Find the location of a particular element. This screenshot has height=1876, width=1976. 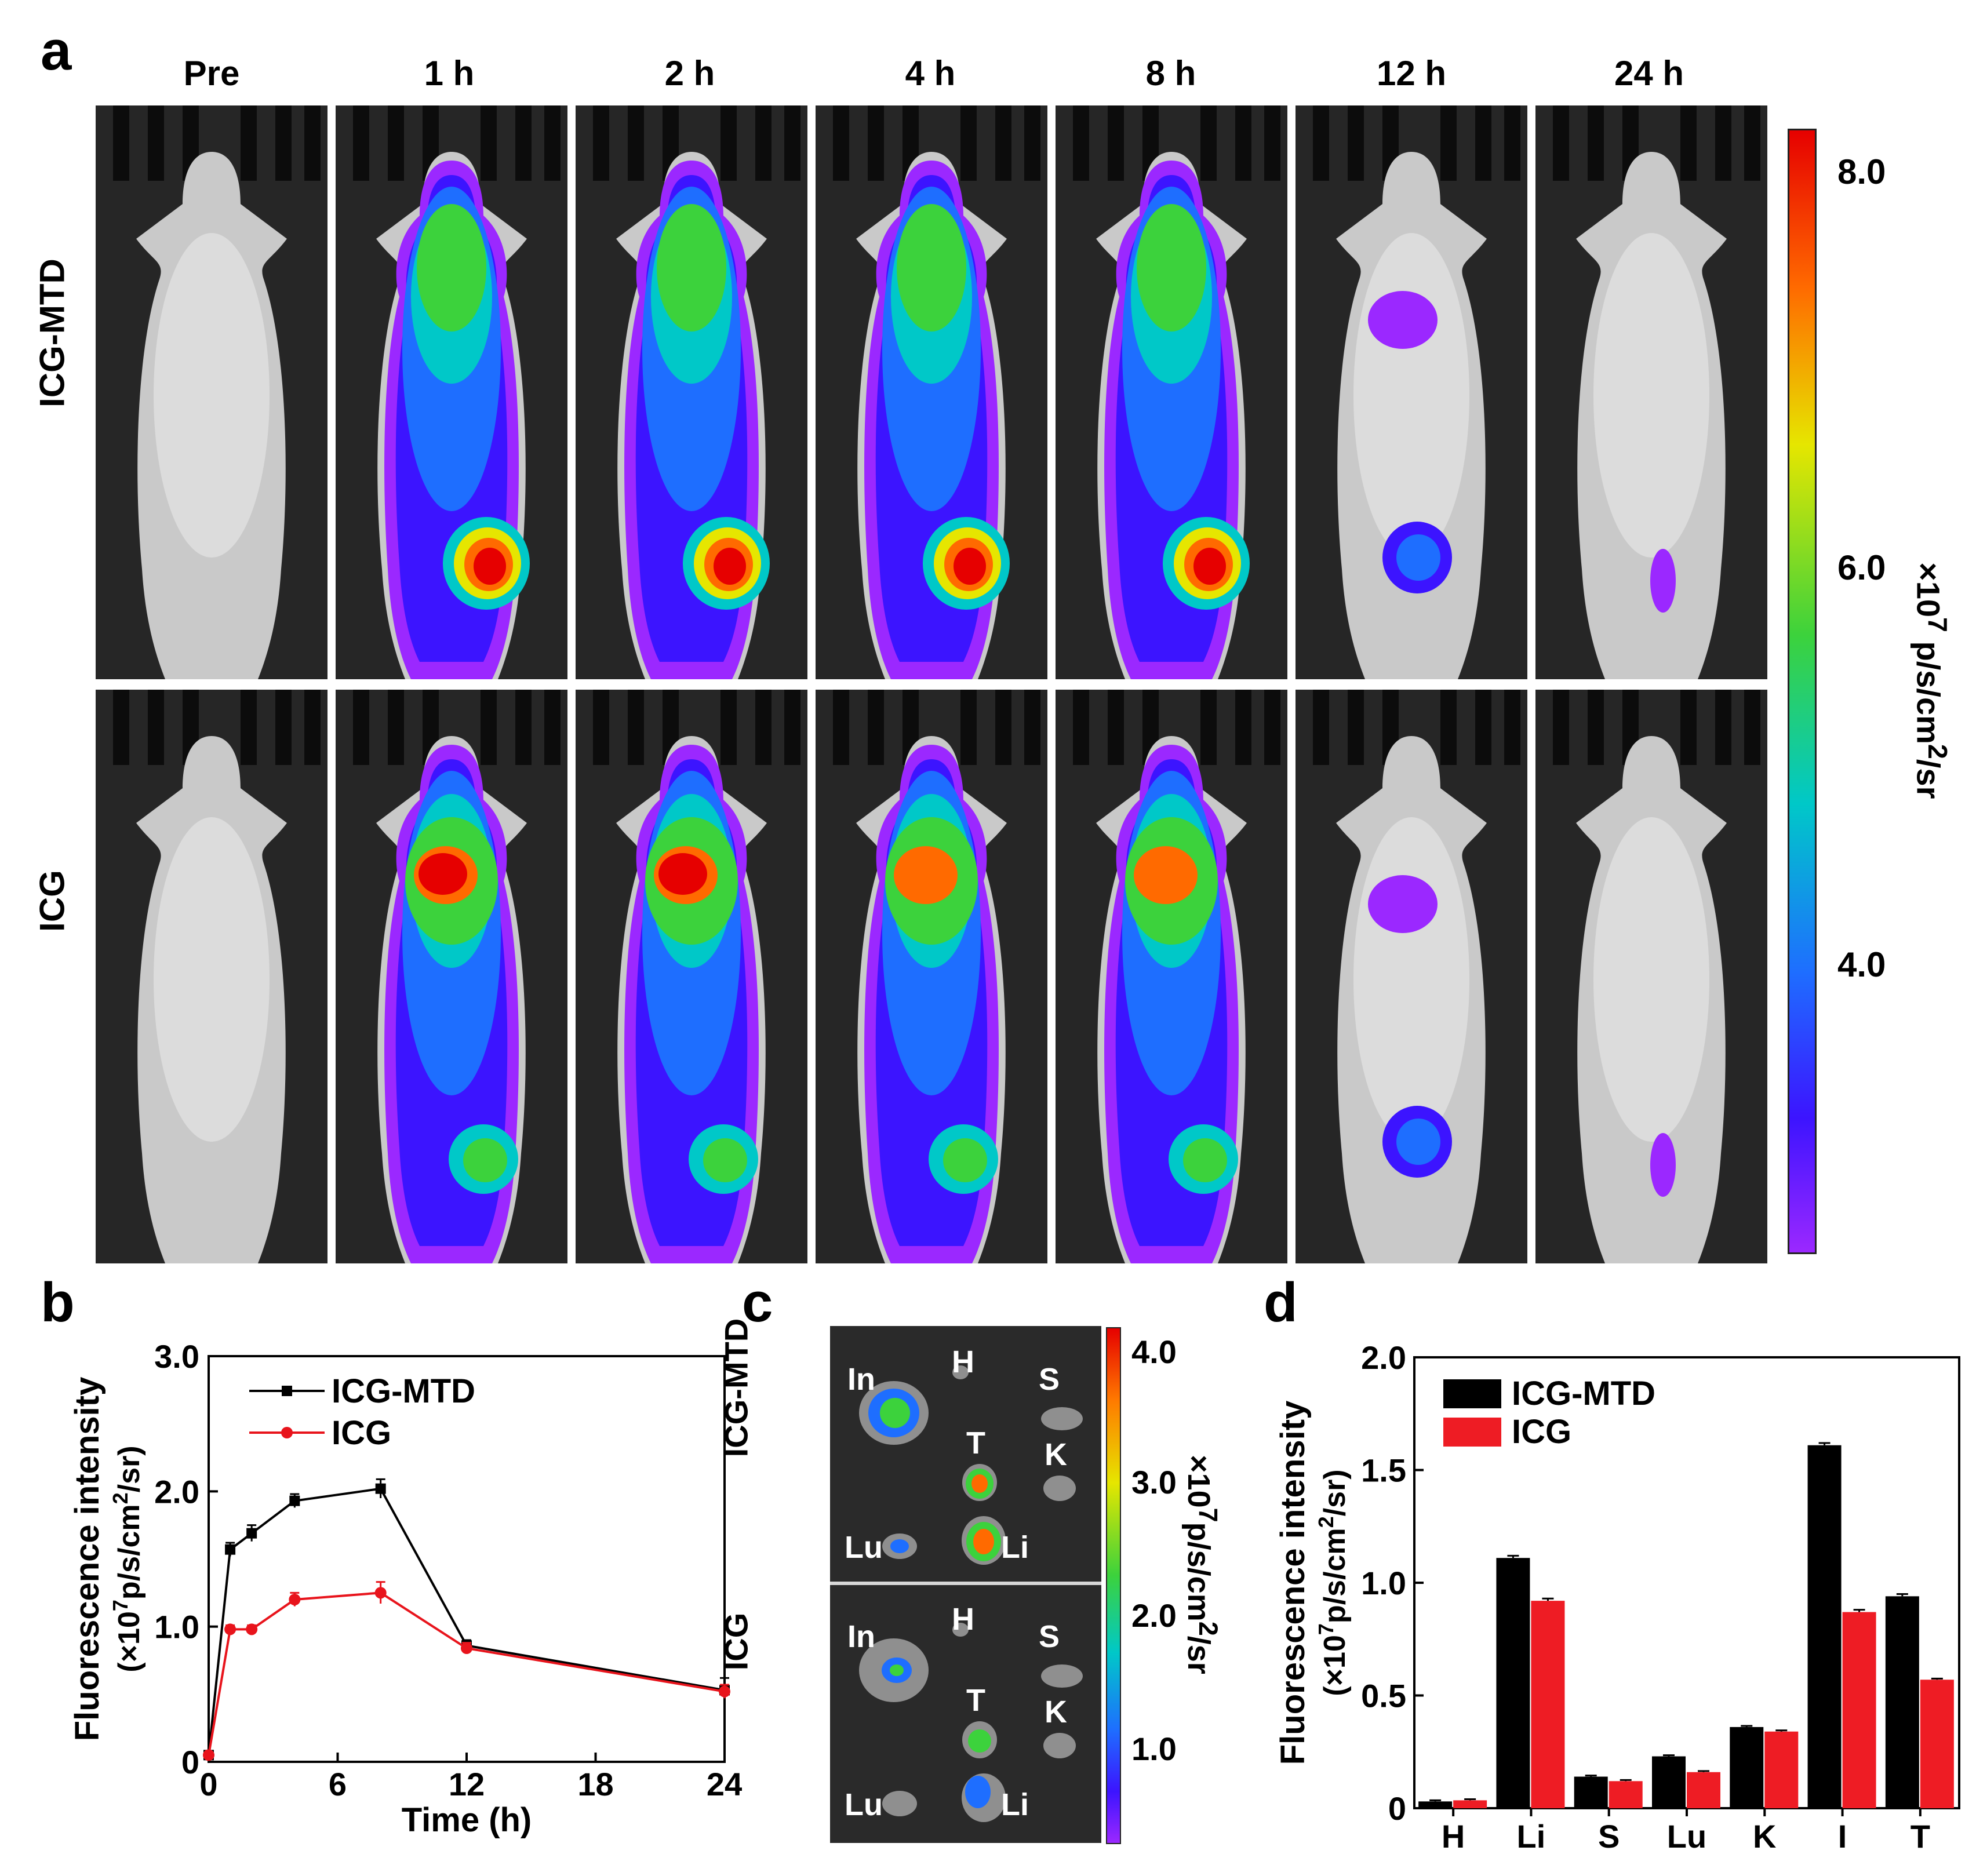

organ-label-t-r1: T is located at coordinates (975, 1700).